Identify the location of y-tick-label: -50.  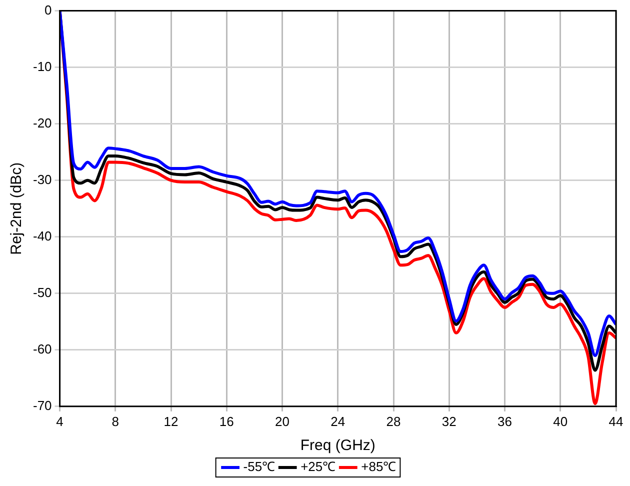
(42, 292).